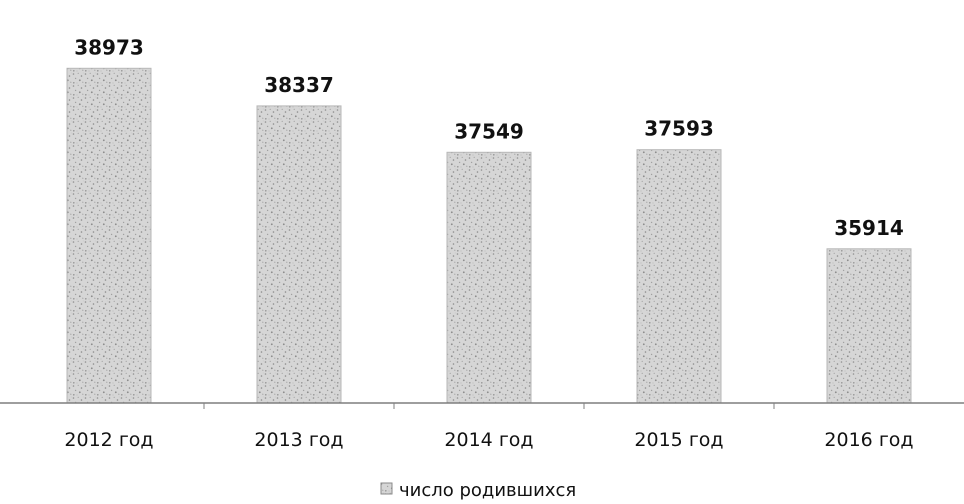  Describe the element at coordinates (109, 47) in the screenshot. I see `bar-value-label-1: 38973` at that location.